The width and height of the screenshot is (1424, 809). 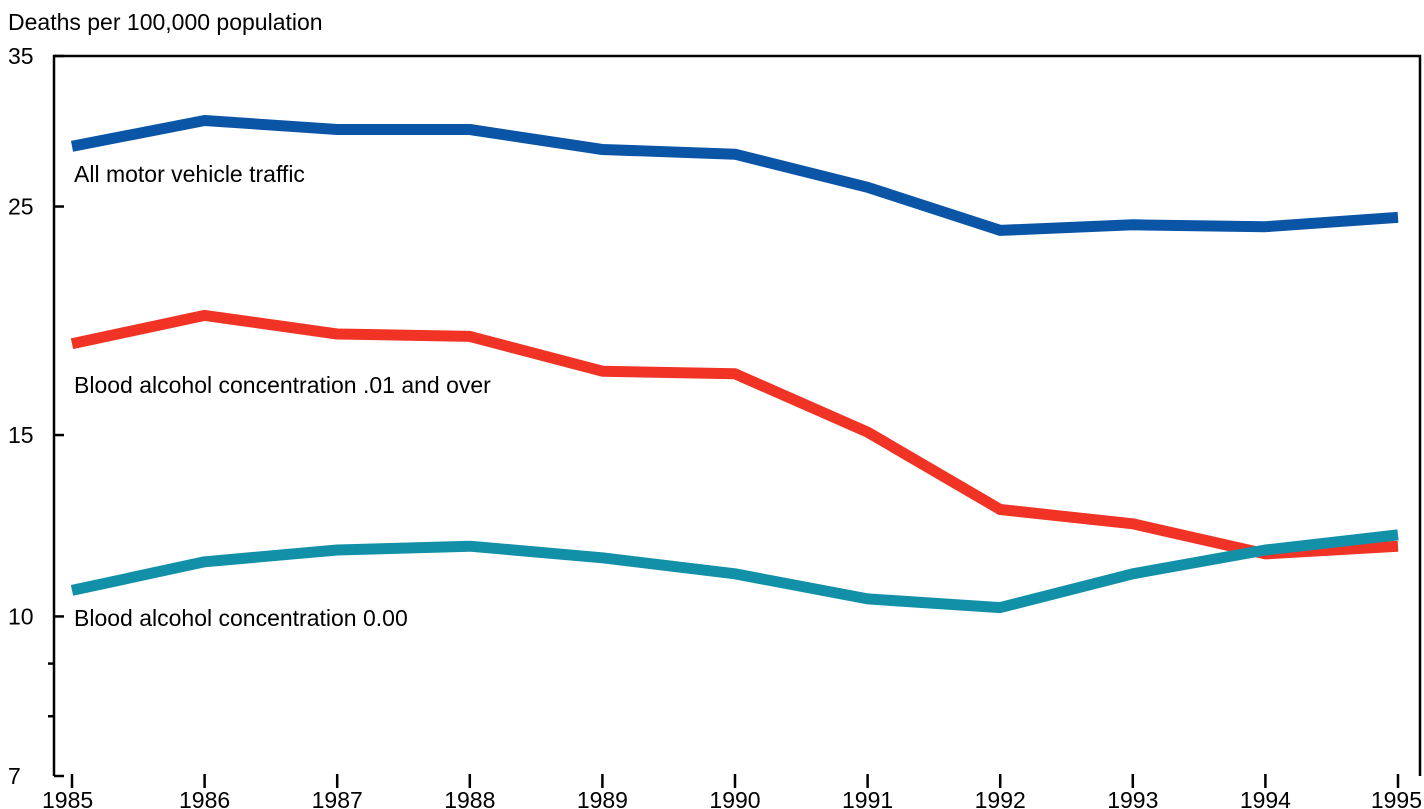 What do you see at coordinates (1396, 798) in the screenshot?
I see `x-tick-label: 1995` at bounding box center [1396, 798].